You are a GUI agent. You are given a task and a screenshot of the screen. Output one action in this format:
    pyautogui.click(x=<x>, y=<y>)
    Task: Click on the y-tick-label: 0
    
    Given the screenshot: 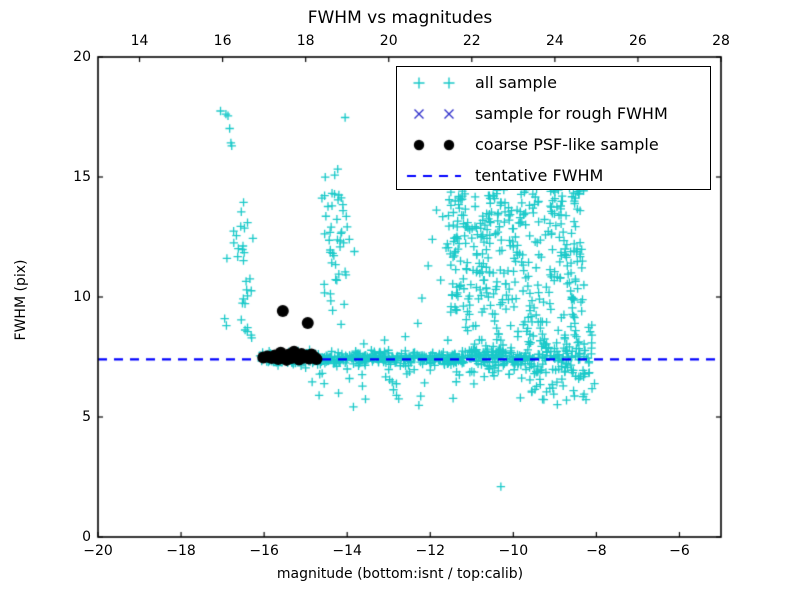 What is the action you would take?
    pyautogui.click(x=86, y=537)
    